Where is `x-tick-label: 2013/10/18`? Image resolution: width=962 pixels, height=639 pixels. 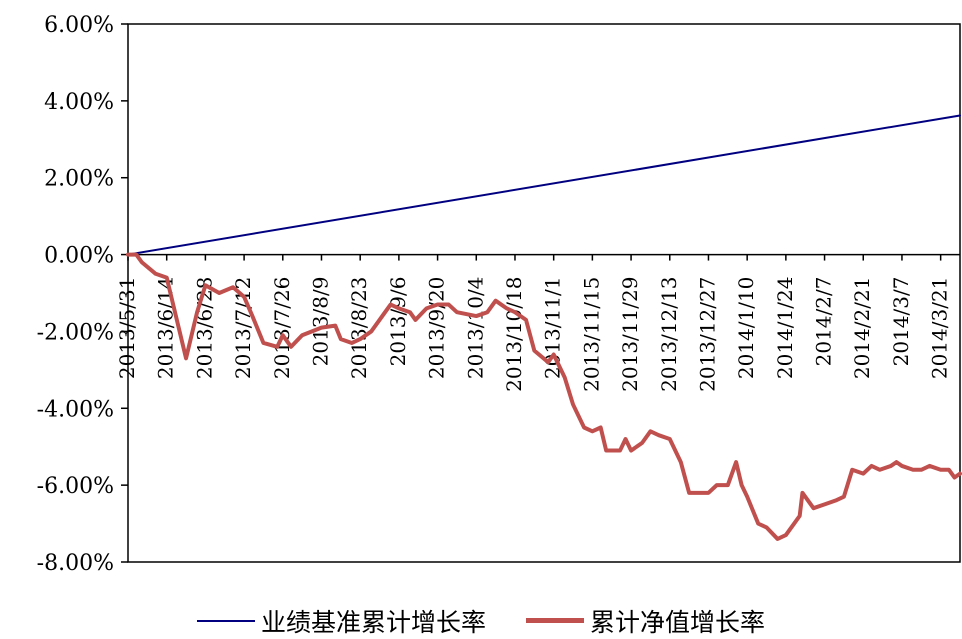
x-tick-label: 2013/10/18 is located at coordinates (514, 334).